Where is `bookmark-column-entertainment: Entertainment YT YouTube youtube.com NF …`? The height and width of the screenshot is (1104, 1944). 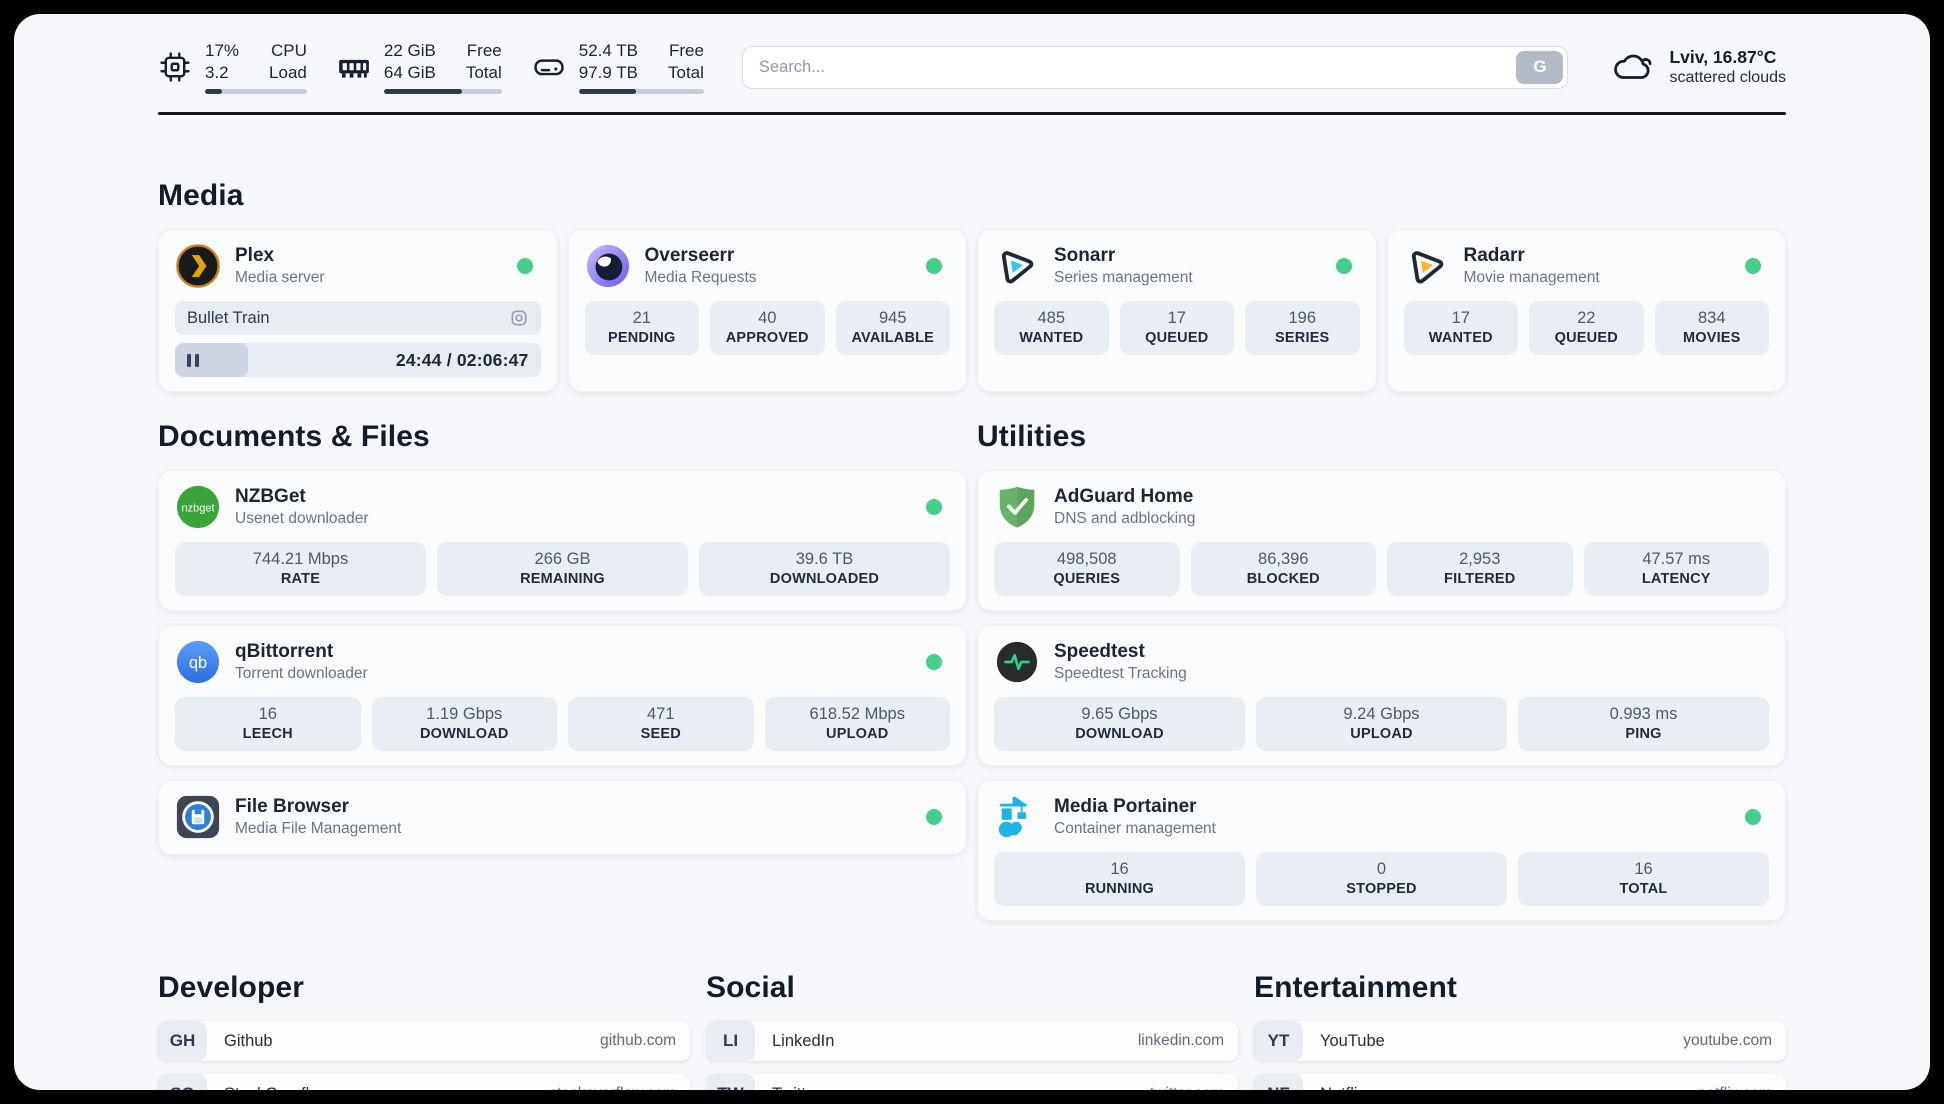 bookmark-column-entertainment: Entertainment YT YouTube youtube.com NF … is located at coordinates (1520, 1030).